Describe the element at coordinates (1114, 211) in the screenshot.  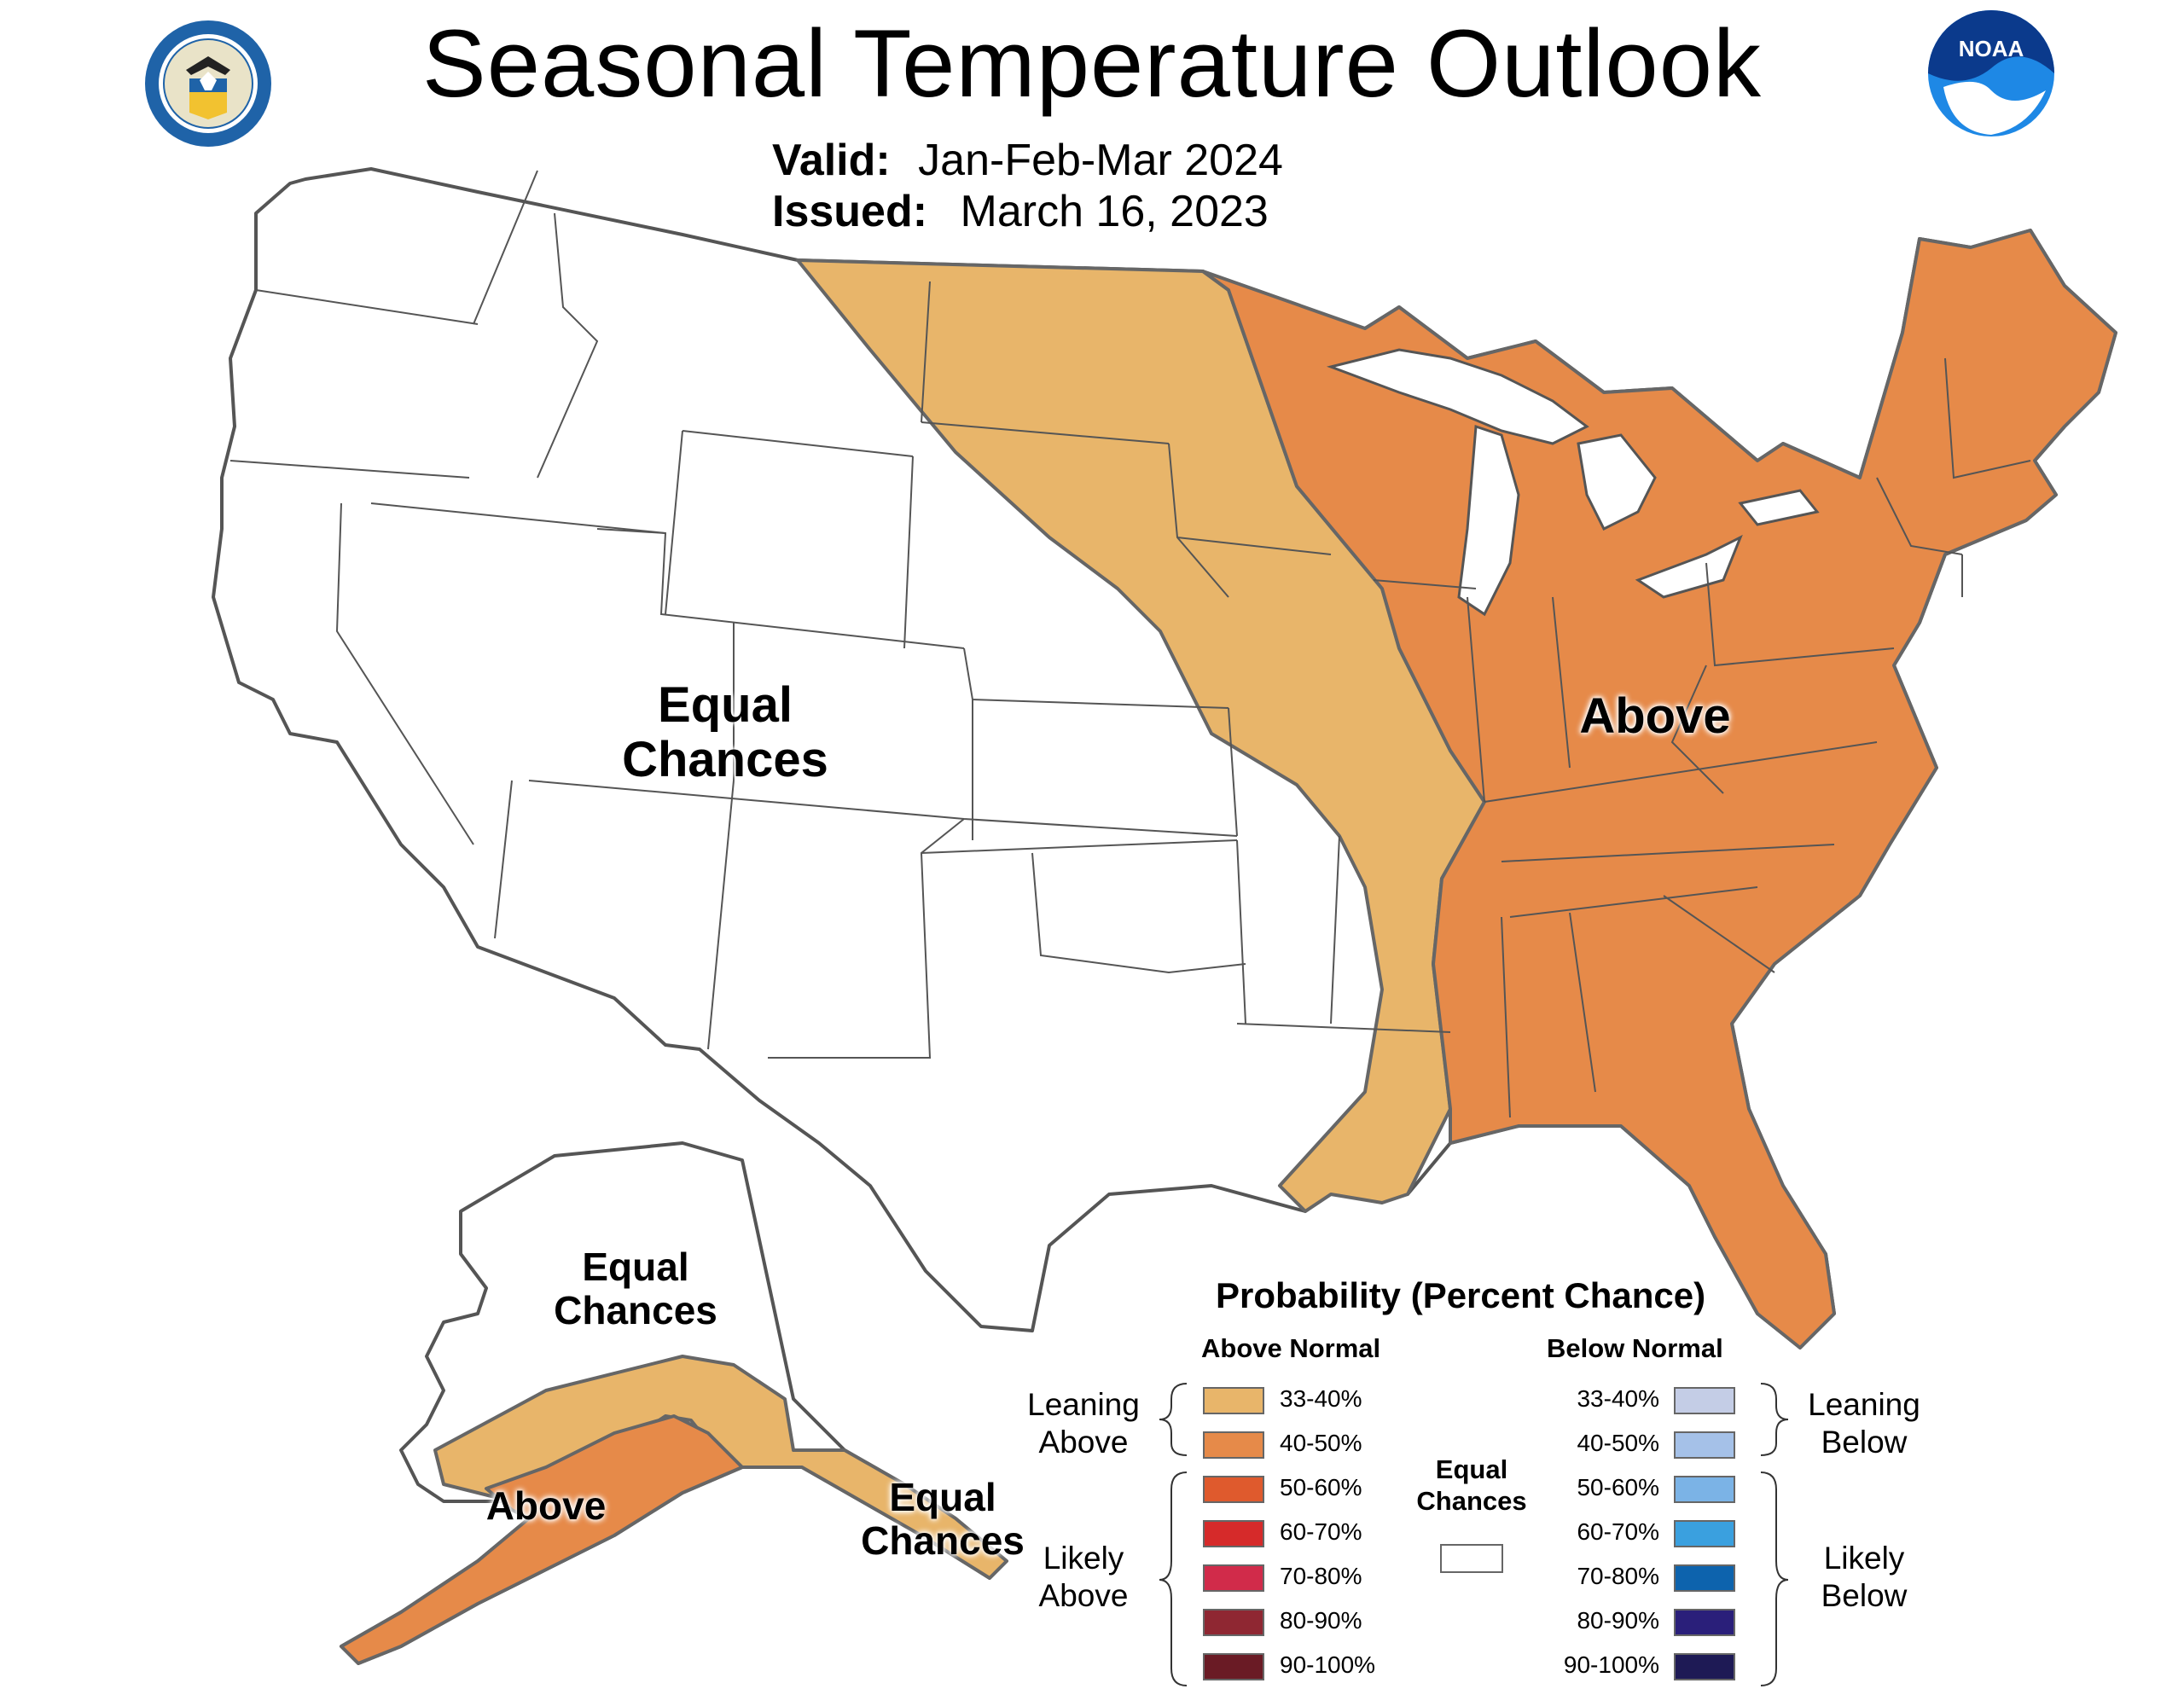
I see `issued-value: March 16, 2023` at that location.